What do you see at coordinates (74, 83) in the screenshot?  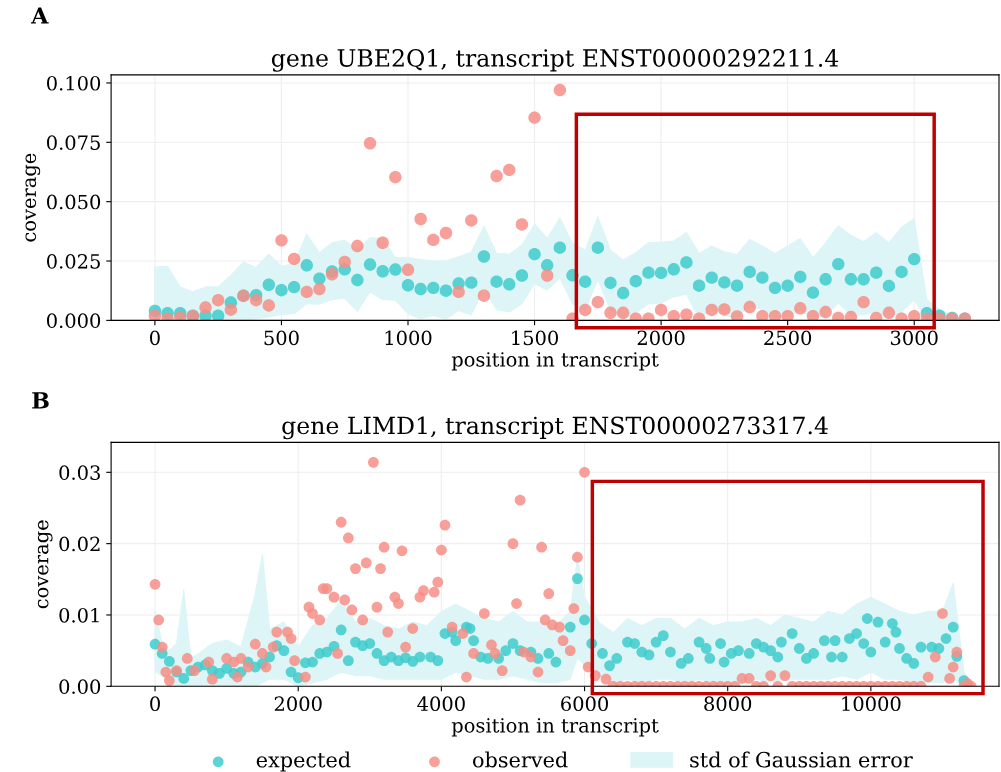 I see `y-tick-label: 0.100` at bounding box center [74, 83].